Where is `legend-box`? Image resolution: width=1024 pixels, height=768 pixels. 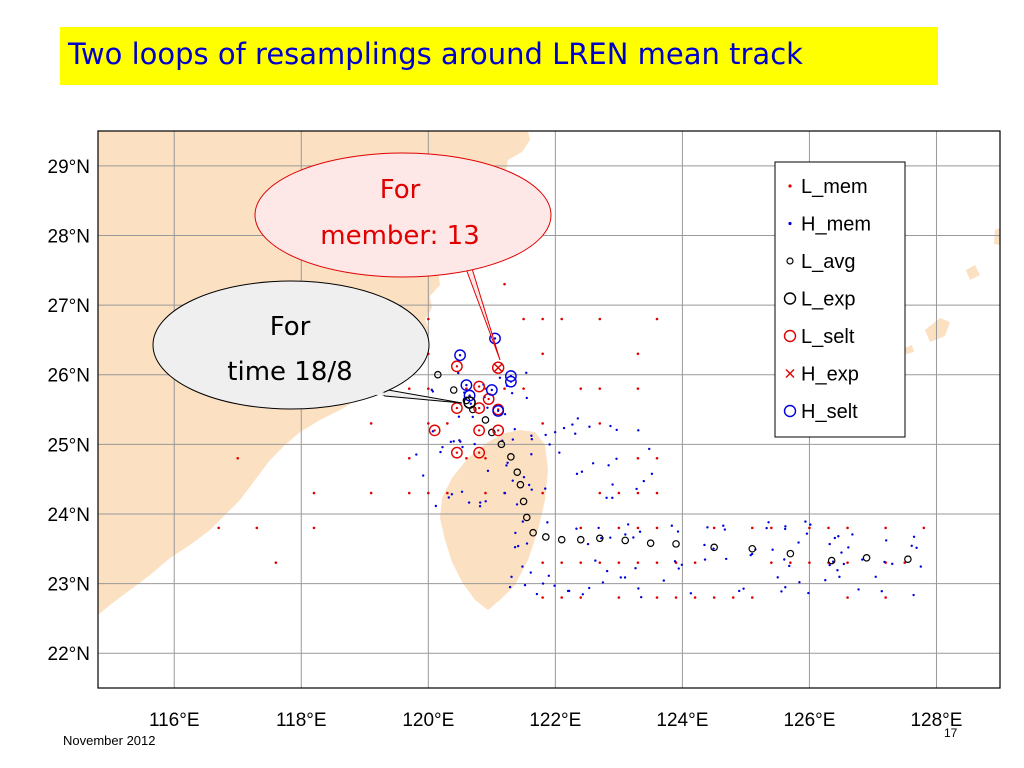
legend-box is located at coordinates (840, 299).